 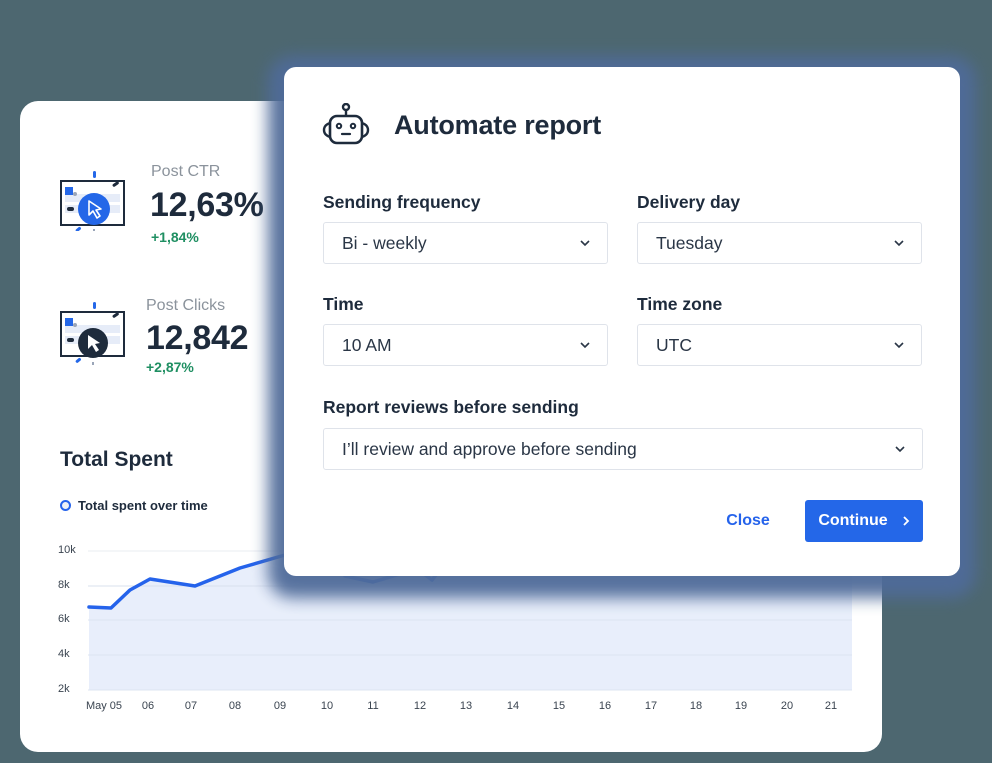 What do you see at coordinates (191, 706) in the screenshot?
I see `x-tick: 07` at bounding box center [191, 706].